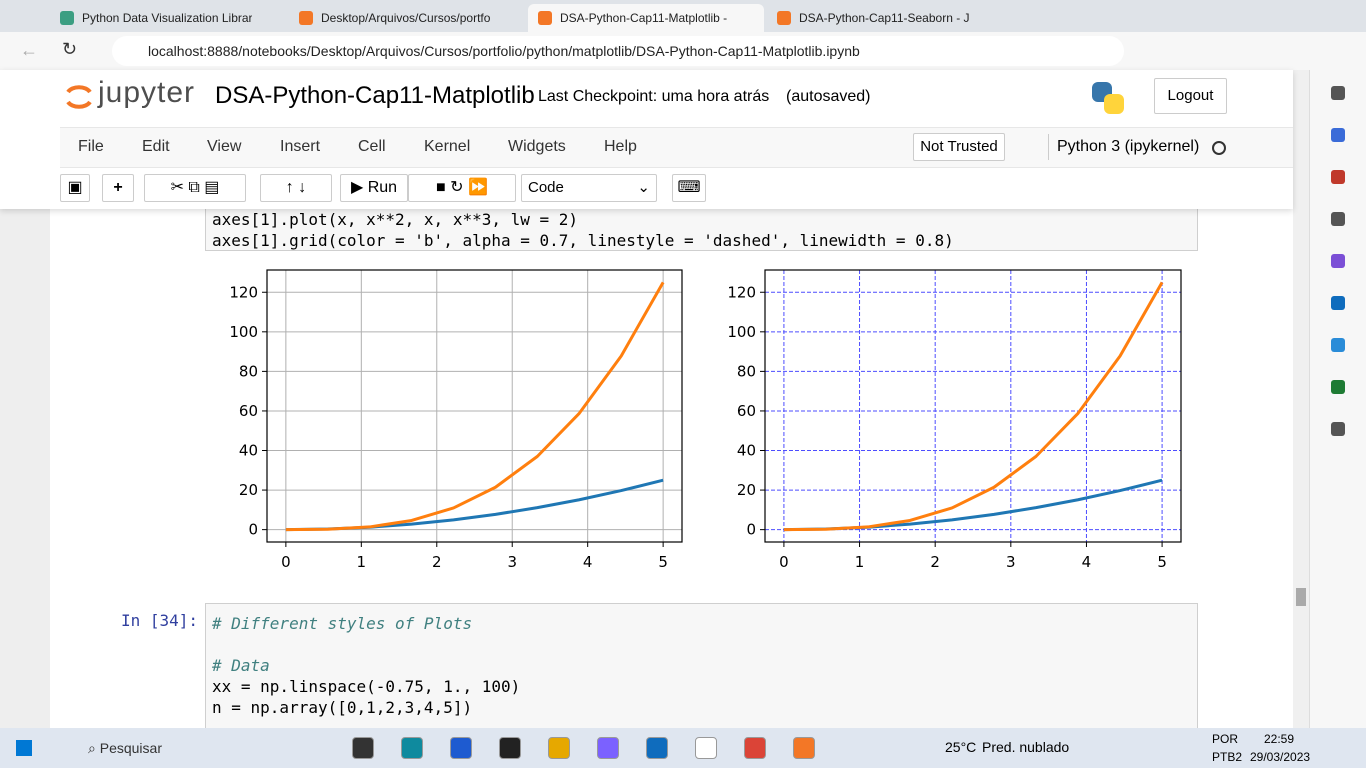  I want to click on clock-date: 29/03/2023, so click(1280, 757).